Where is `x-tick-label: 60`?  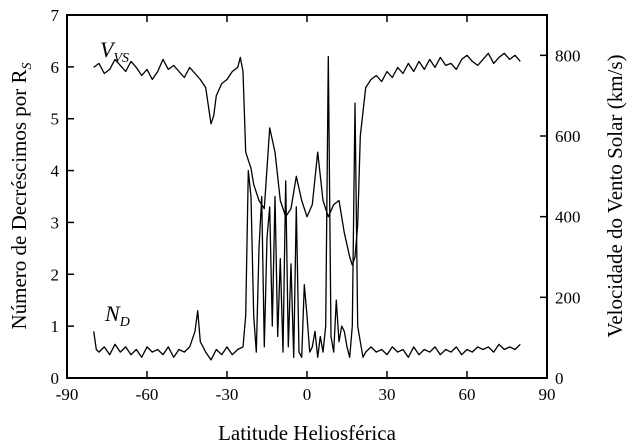
x-tick-label: 60 is located at coordinates (467, 394).